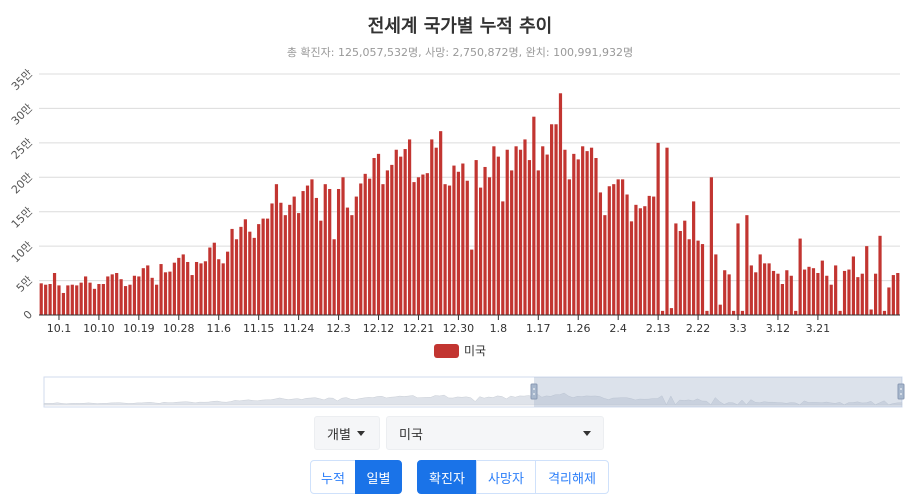 This screenshot has width=920, height=502. What do you see at coordinates (901, 391) in the screenshot?
I see `datazoom-handle-right` at bounding box center [901, 391].